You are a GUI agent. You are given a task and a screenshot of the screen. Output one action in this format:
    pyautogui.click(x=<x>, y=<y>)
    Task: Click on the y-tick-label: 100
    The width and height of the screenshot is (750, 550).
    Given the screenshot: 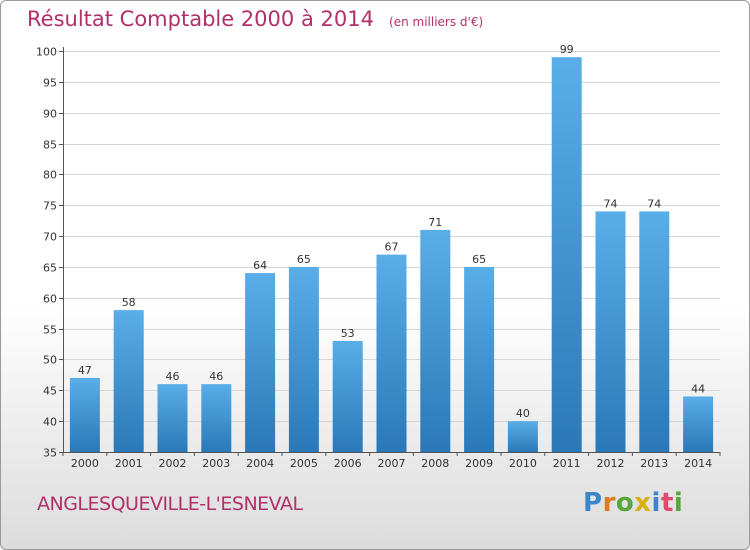 What is the action you would take?
    pyautogui.click(x=46, y=52)
    